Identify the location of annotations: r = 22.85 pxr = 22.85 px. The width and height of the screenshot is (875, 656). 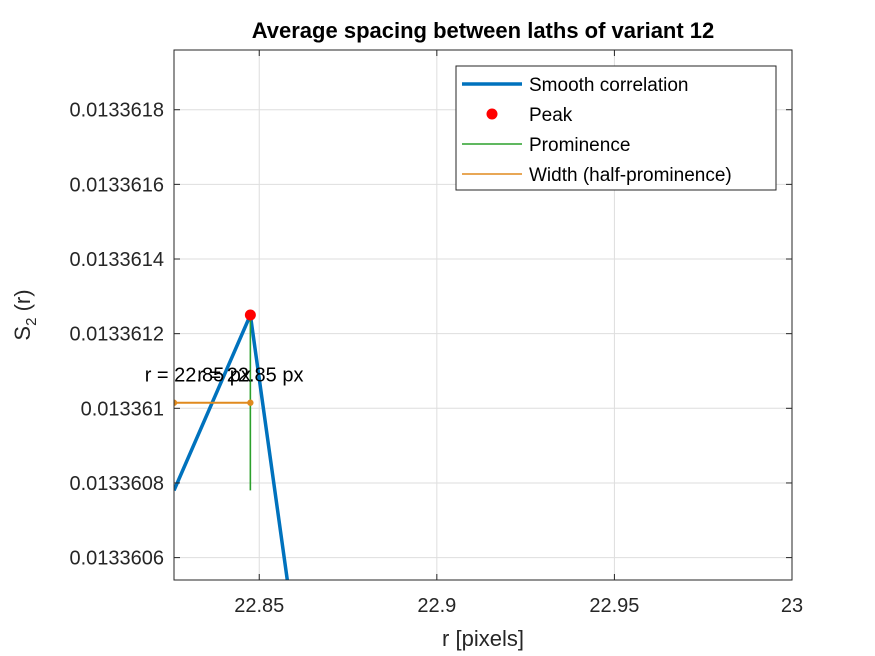
(224, 376).